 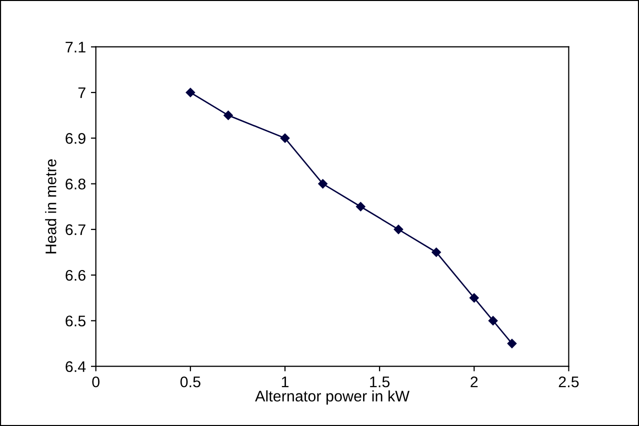 What do you see at coordinates (76, 138) in the screenshot?
I see `y-tick-label: 6.9` at bounding box center [76, 138].